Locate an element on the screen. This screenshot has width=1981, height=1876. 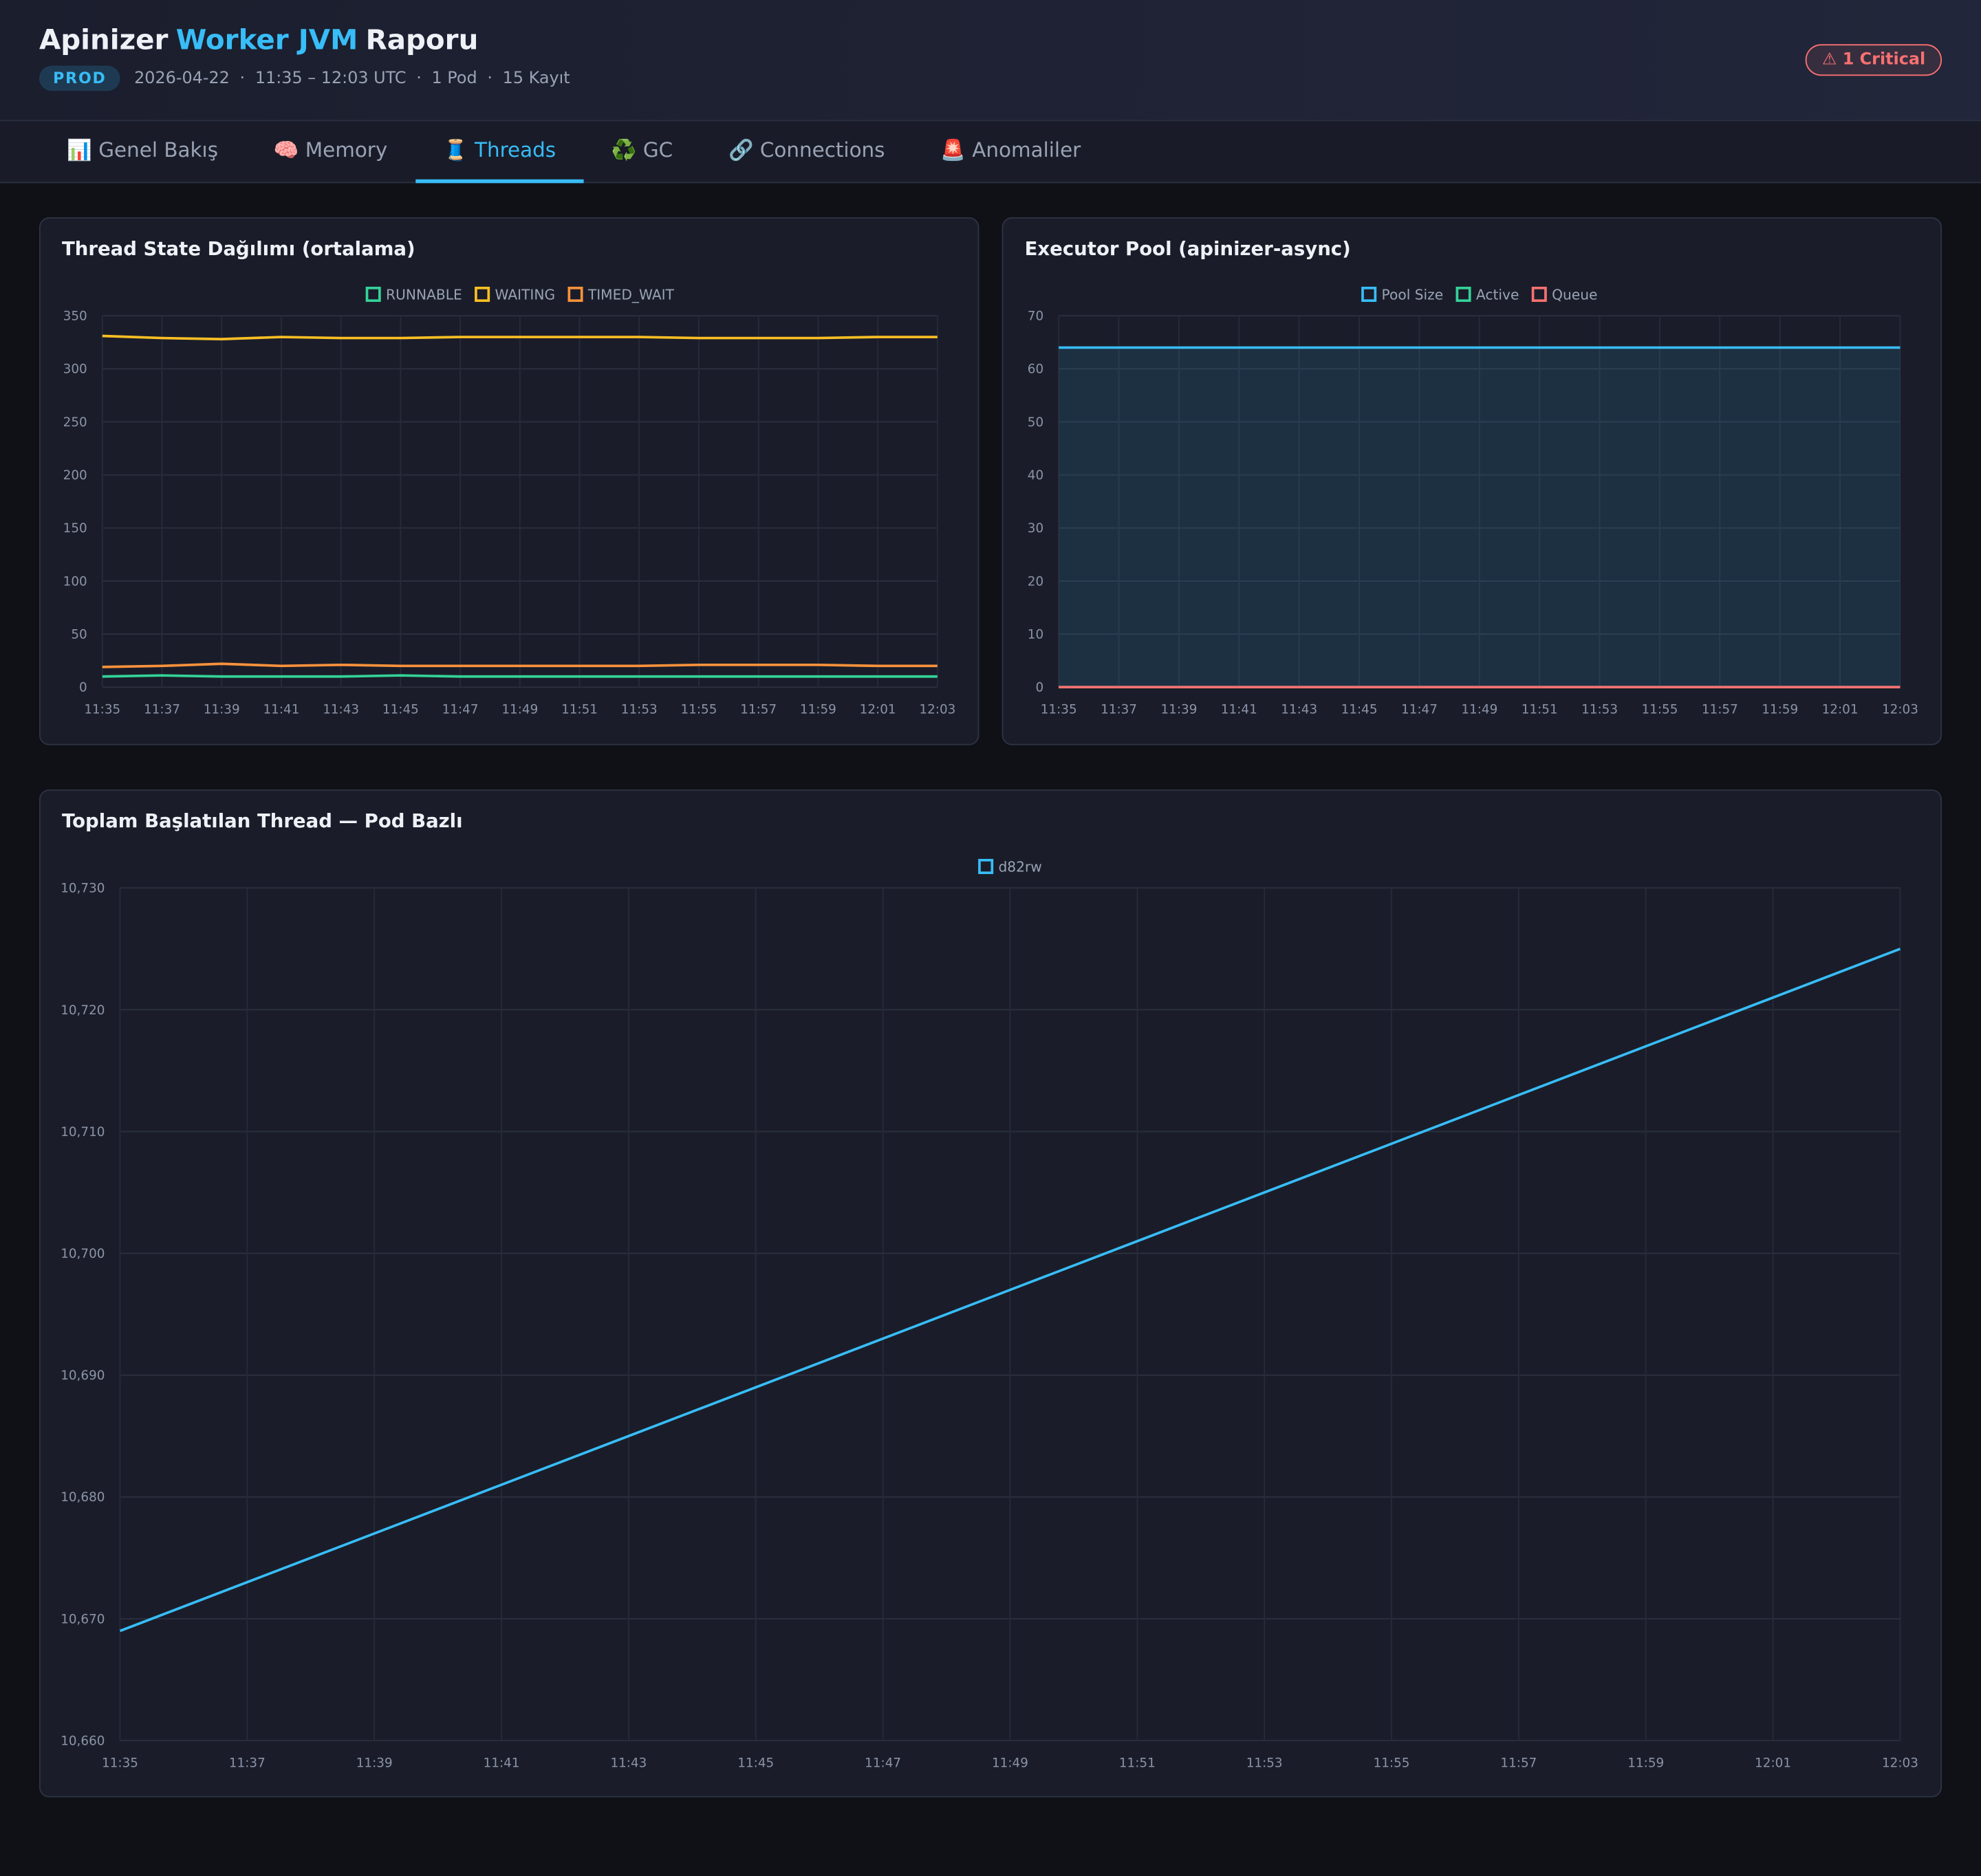
y-tick-label: 10,720 is located at coordinates (83, 1011).